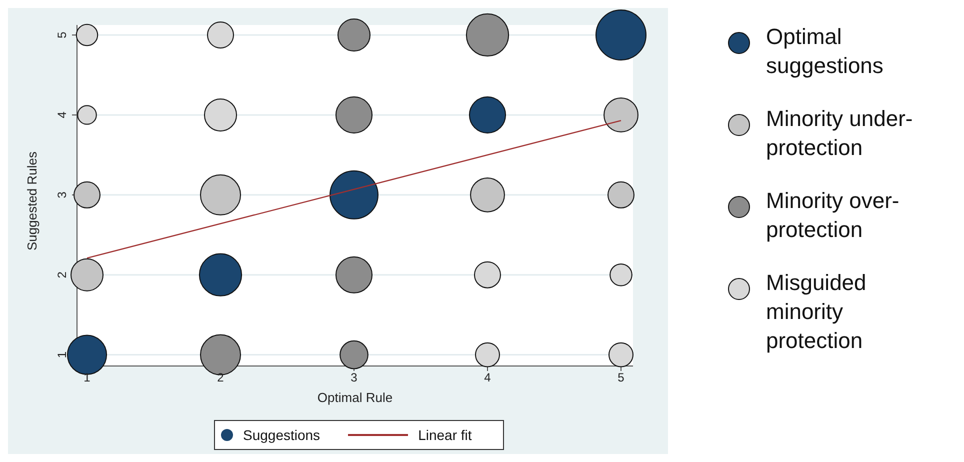 The width and height of the screenshot is (964, 462). What do you see at coordinates (281, 435) in the screenshot?
I see `text: Suggestions` at bounding box center [281, 435].